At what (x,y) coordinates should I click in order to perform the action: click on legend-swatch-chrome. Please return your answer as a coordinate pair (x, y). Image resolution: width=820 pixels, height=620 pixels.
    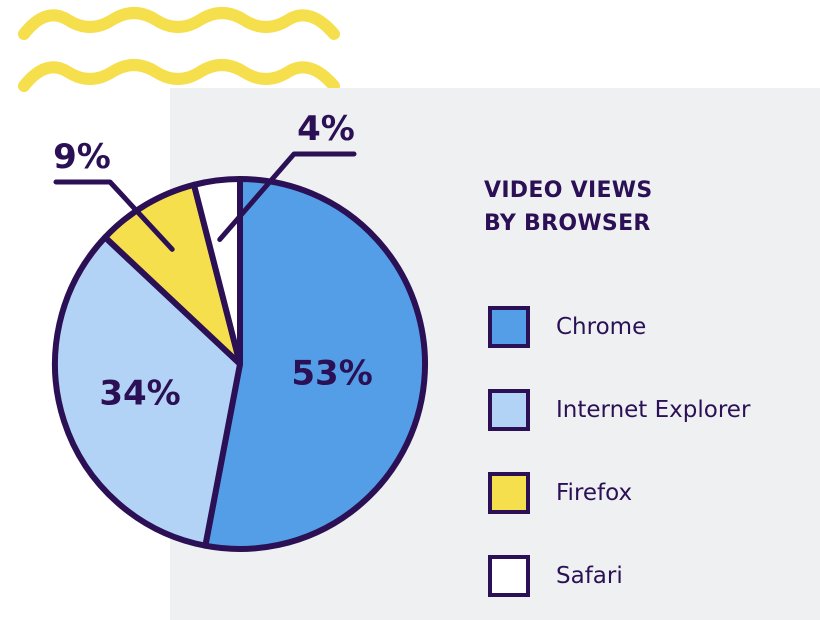
    Looking at the image, I should click on (509, 327).